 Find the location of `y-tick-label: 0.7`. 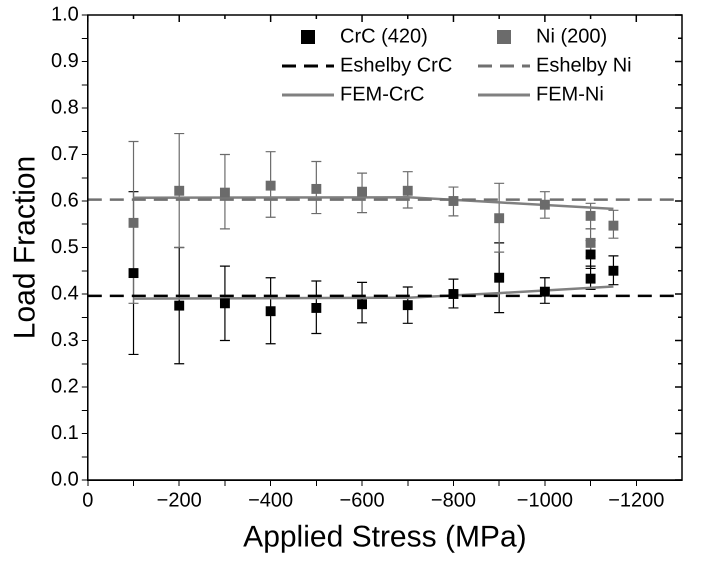

y-tick-label: 0.7 is located at coordinates (64, 154).